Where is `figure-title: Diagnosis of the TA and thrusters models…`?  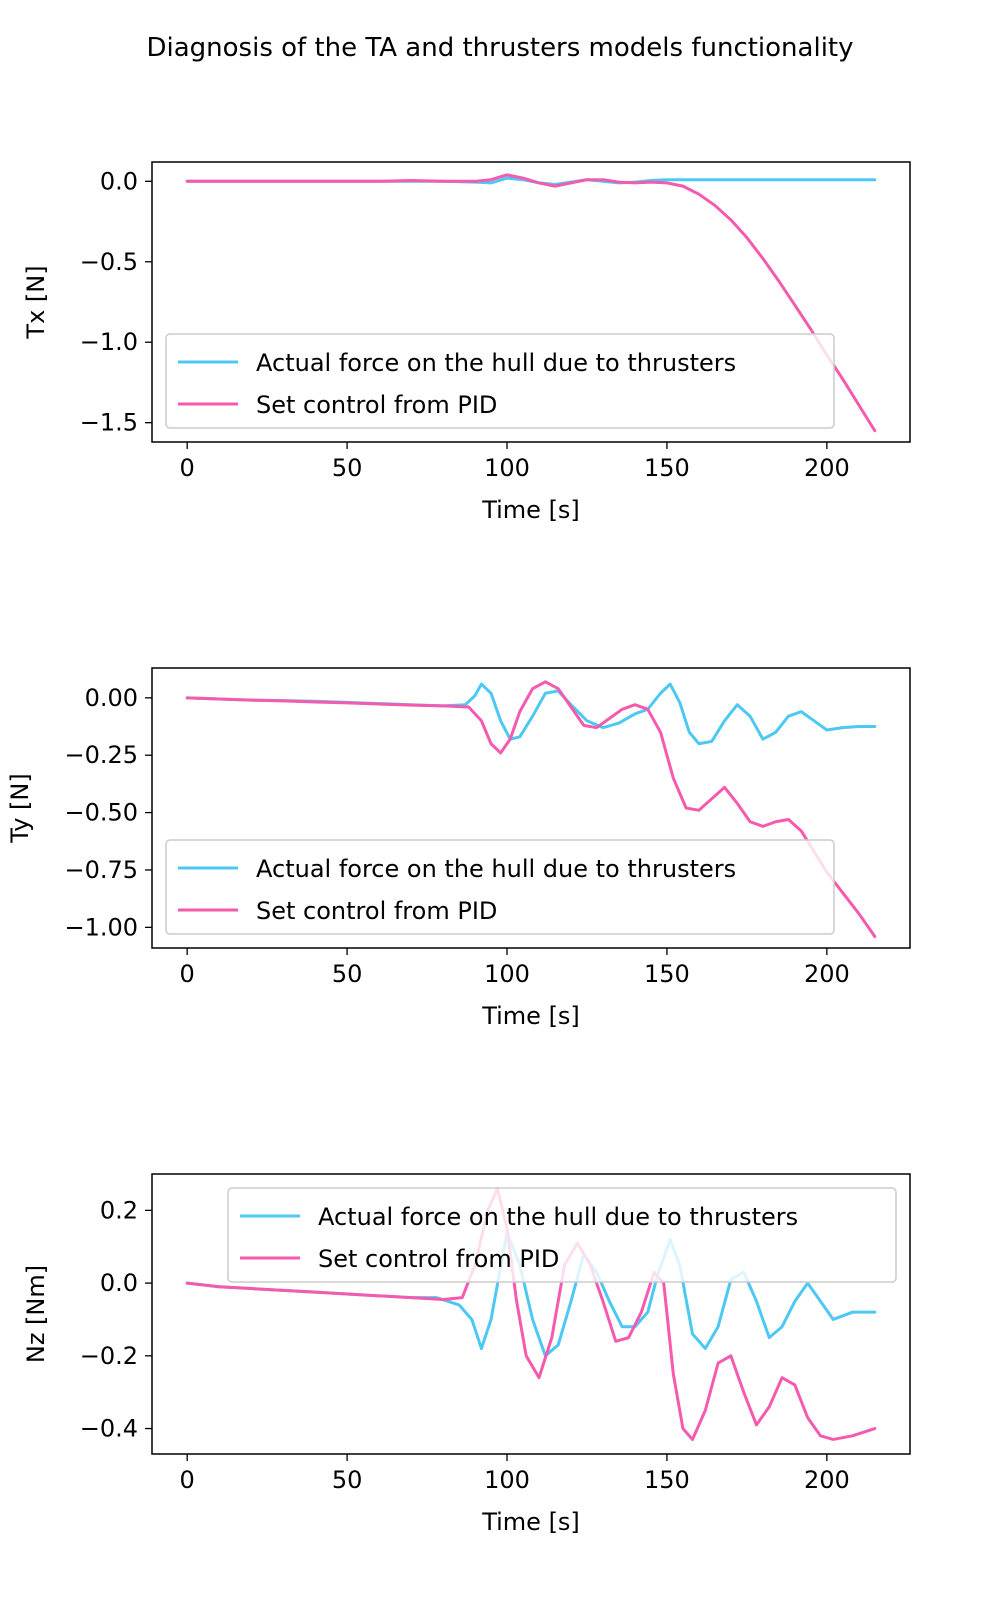 figure-title: Diagnosis of the TA and thrusters models… is located at coordinates (499, 48).